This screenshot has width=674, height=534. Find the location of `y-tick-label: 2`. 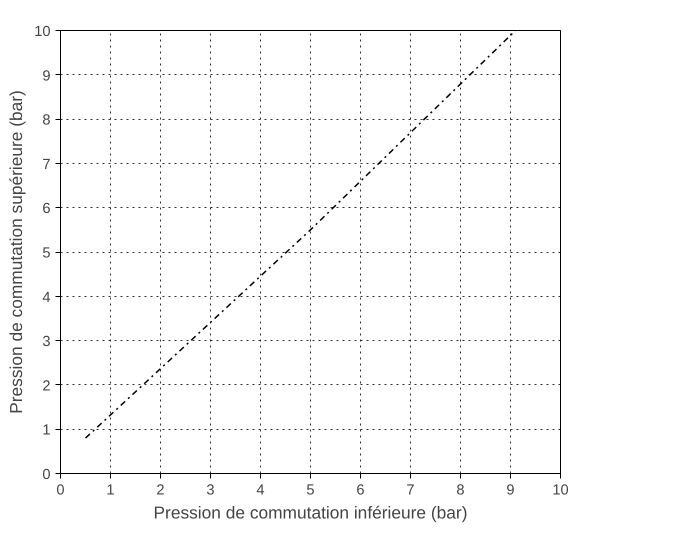

y-tick-label: 2 is located at coordinates (46, 386).